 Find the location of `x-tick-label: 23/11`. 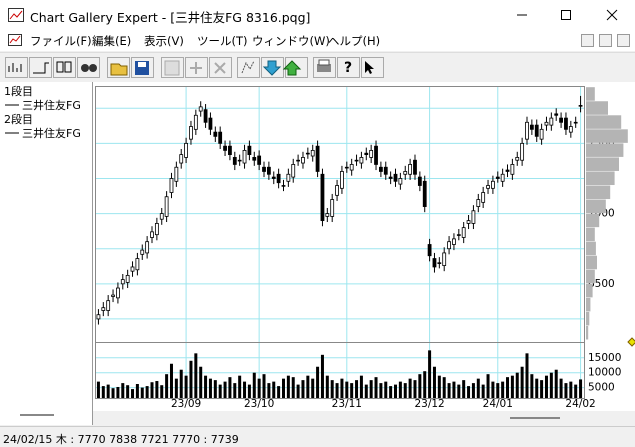

x-tick-label: 23/11 is located at coordinates (347, 404).